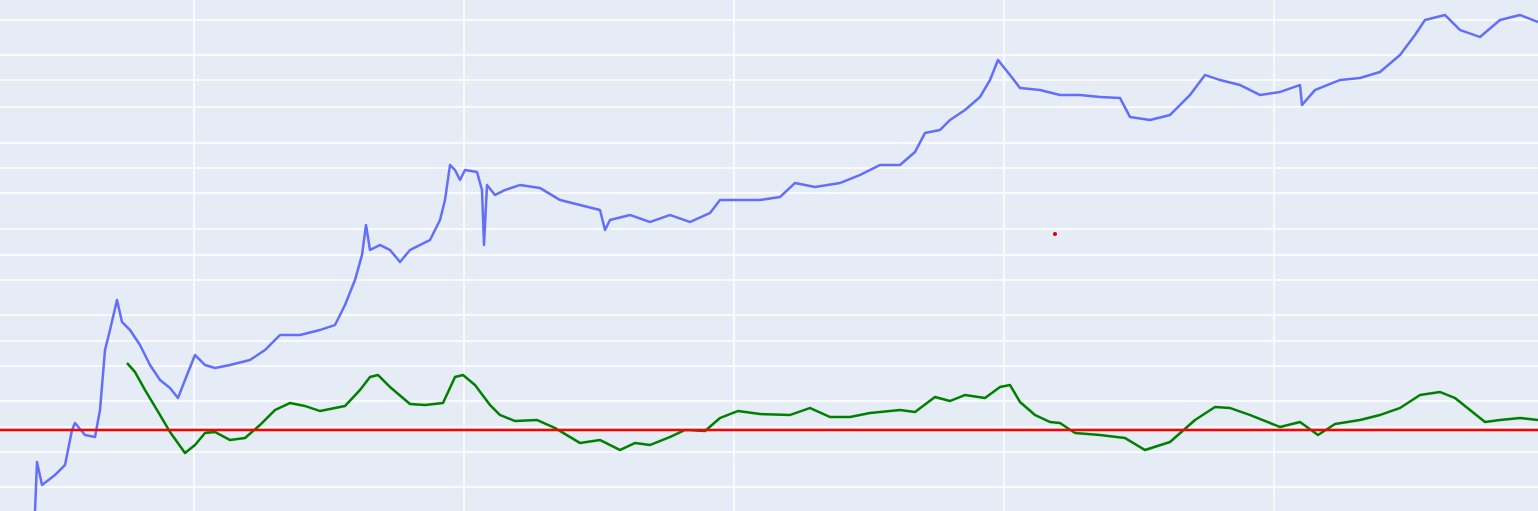 This screenshot has width=1538, height=511. Describe the element at coordinates (1055, 234) in the screenshot. I see `point` at that location.